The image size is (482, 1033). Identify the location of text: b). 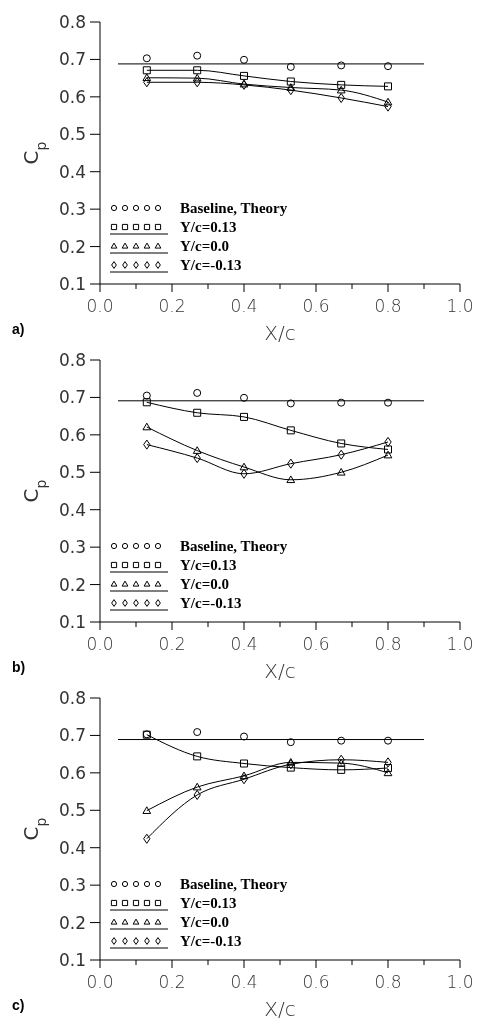
(19, 667).